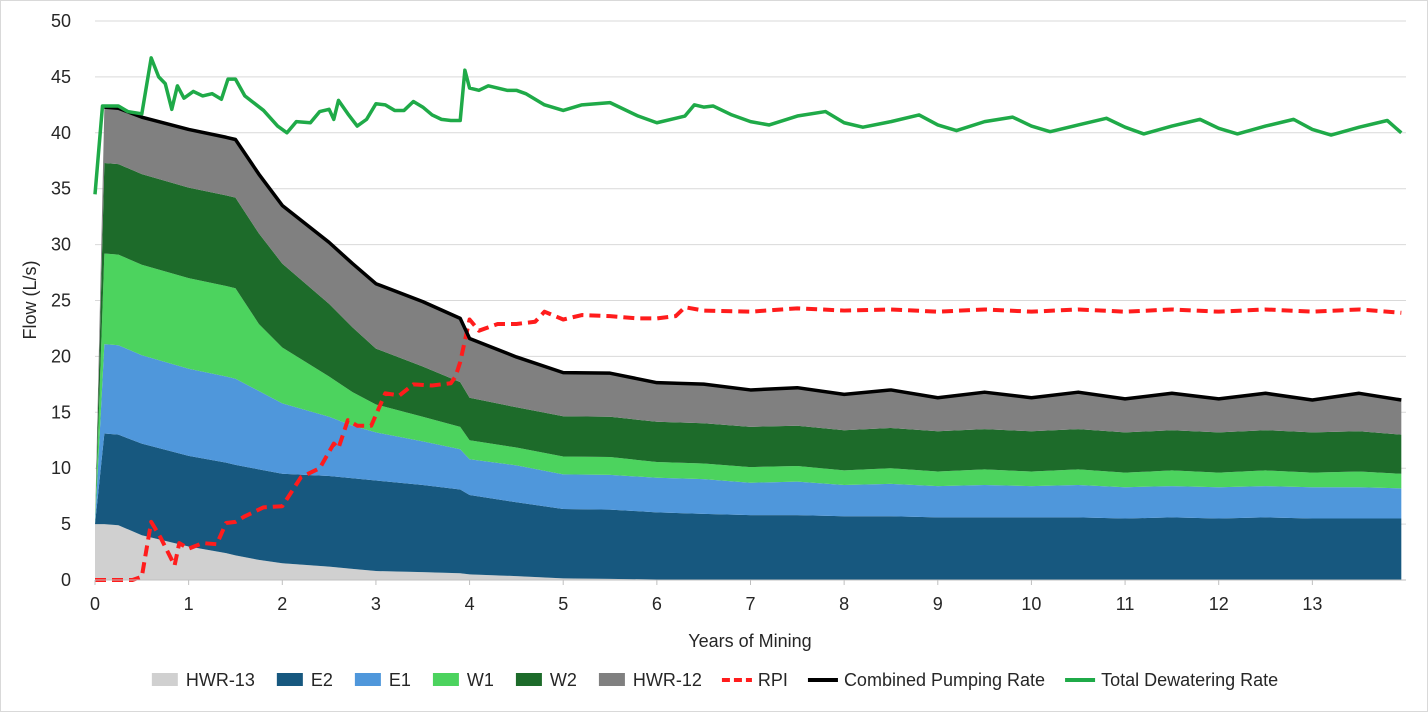 Image resolution: width=1428 pixels, height=712 pixels. Describe the element at coordinates (1031, 604) in the screenshot. I see `x-tick-label-10: 10` at that location.